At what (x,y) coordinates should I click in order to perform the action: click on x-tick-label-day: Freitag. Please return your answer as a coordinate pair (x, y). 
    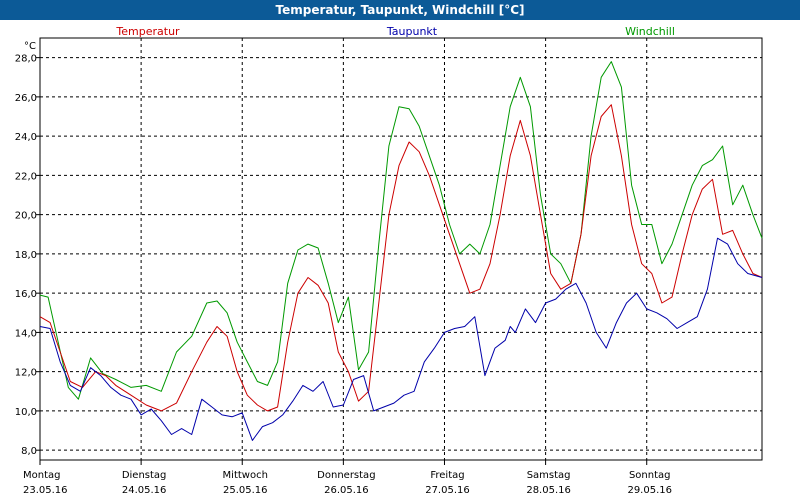
    Looking at the image, I should click on (447, 475).